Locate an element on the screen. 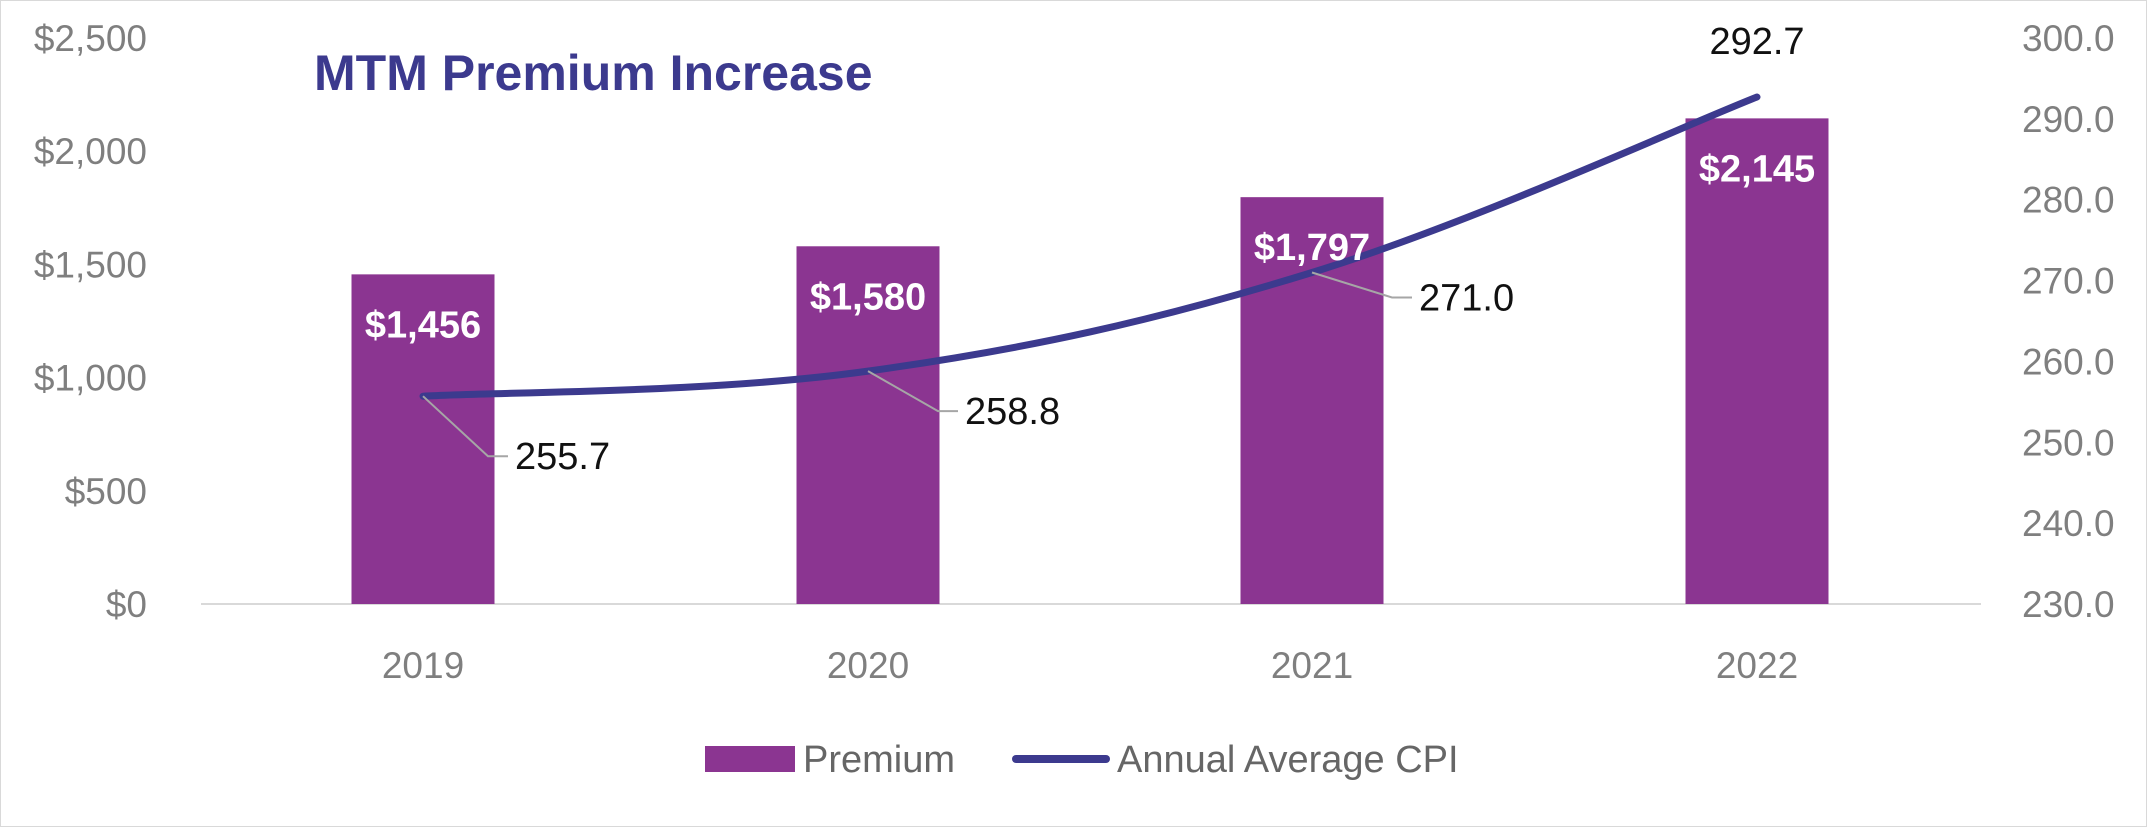  cpi-label-2021: 271.0 is located at coordinates (1466, 298).